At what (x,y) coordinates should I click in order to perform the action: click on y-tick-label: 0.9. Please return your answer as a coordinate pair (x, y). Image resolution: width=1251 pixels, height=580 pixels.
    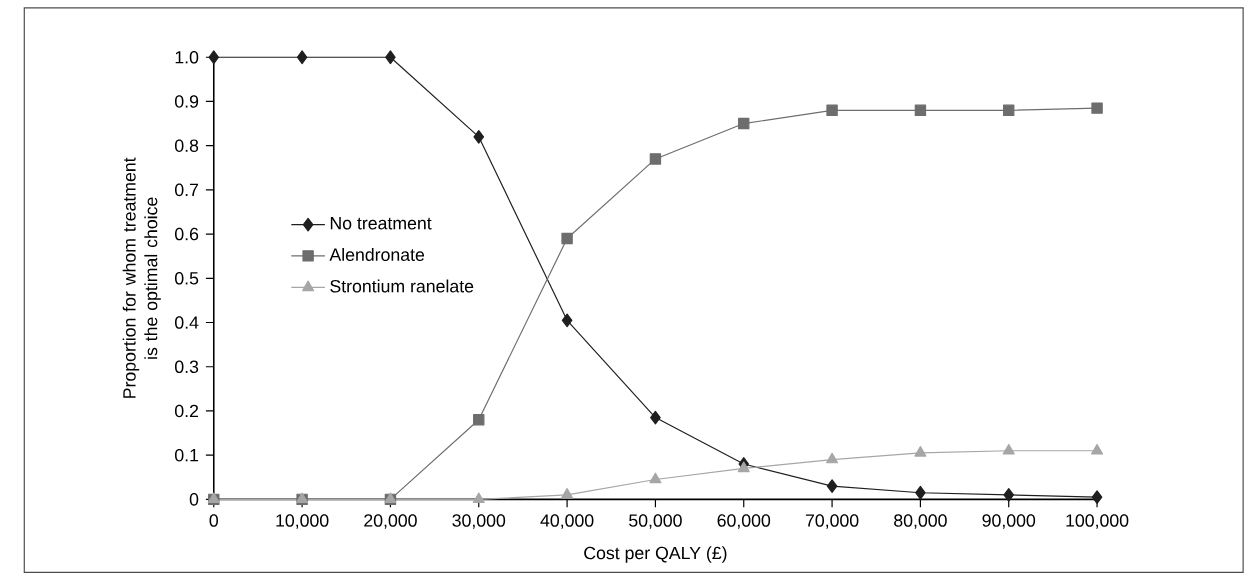
    Looking at the image, I should click on (187, 101).